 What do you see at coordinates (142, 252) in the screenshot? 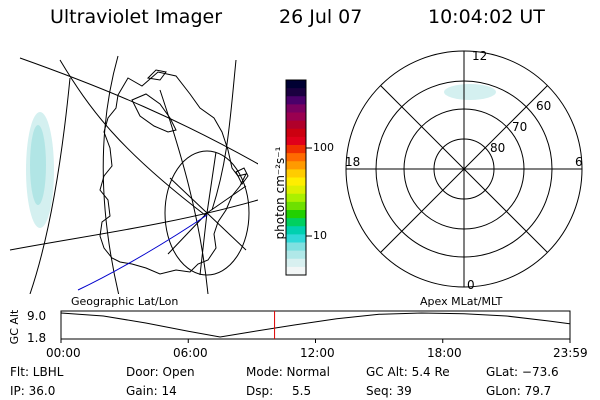
I see `projection-line` at bounding box center [142, 252].